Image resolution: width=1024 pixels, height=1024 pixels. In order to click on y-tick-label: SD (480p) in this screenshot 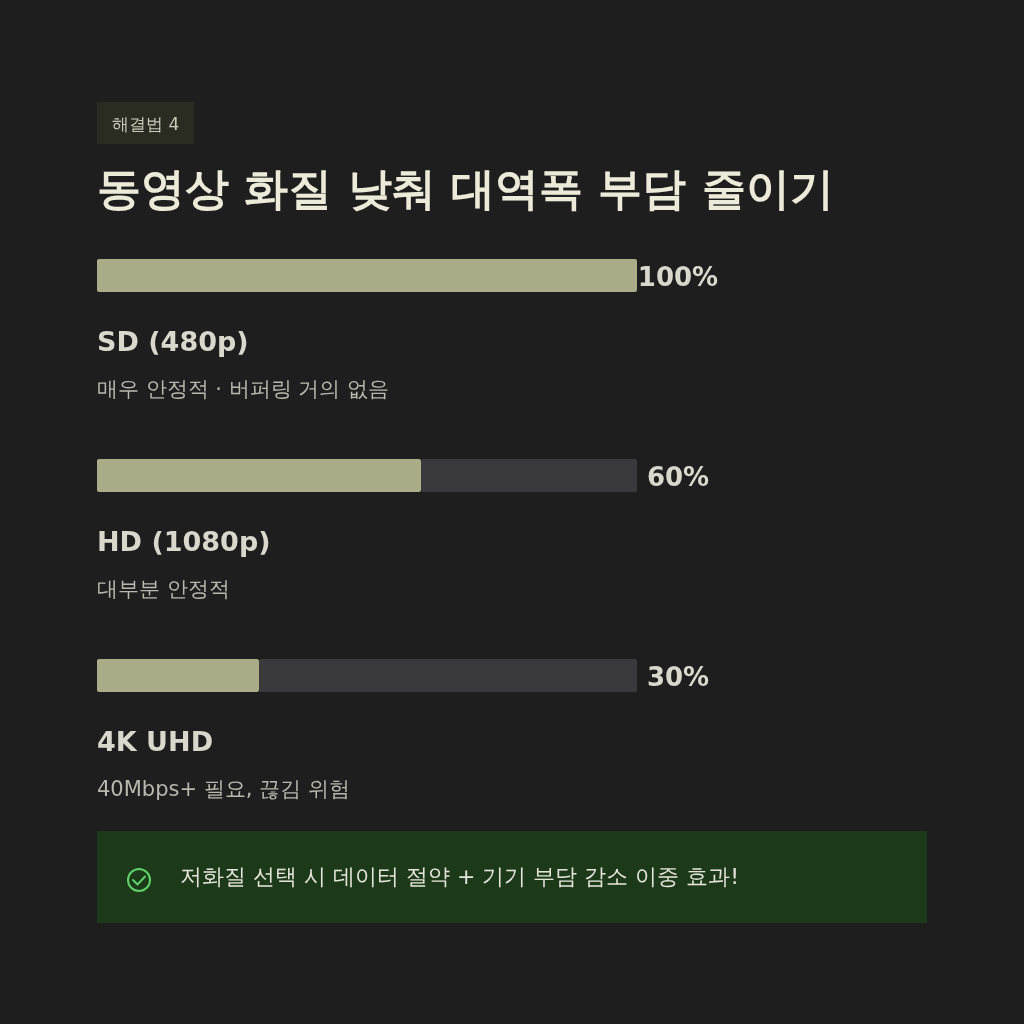, I will do `click(173, 341)`.